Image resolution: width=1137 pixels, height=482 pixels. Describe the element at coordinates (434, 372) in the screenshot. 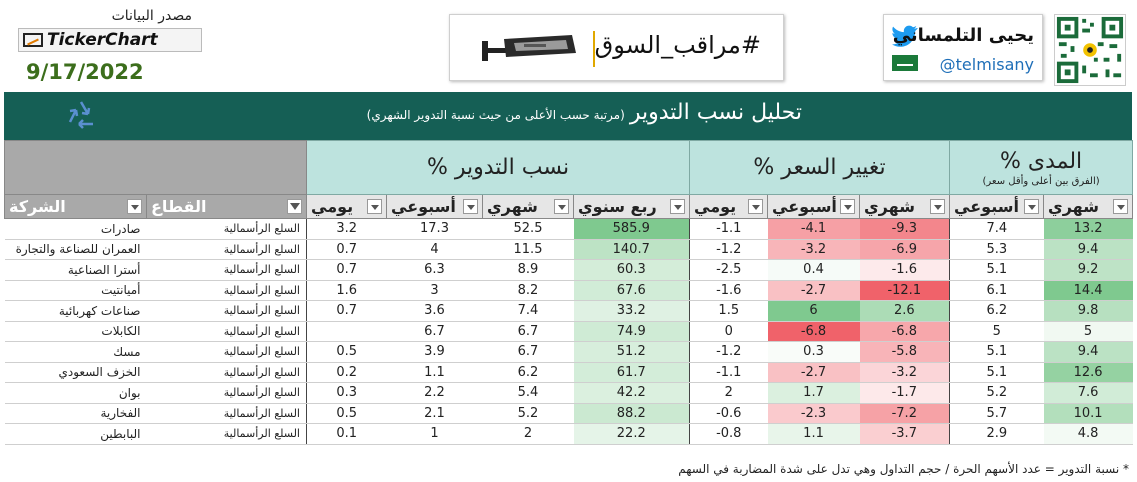

I see `turnover-weekly-cell: 1.1` at that location.